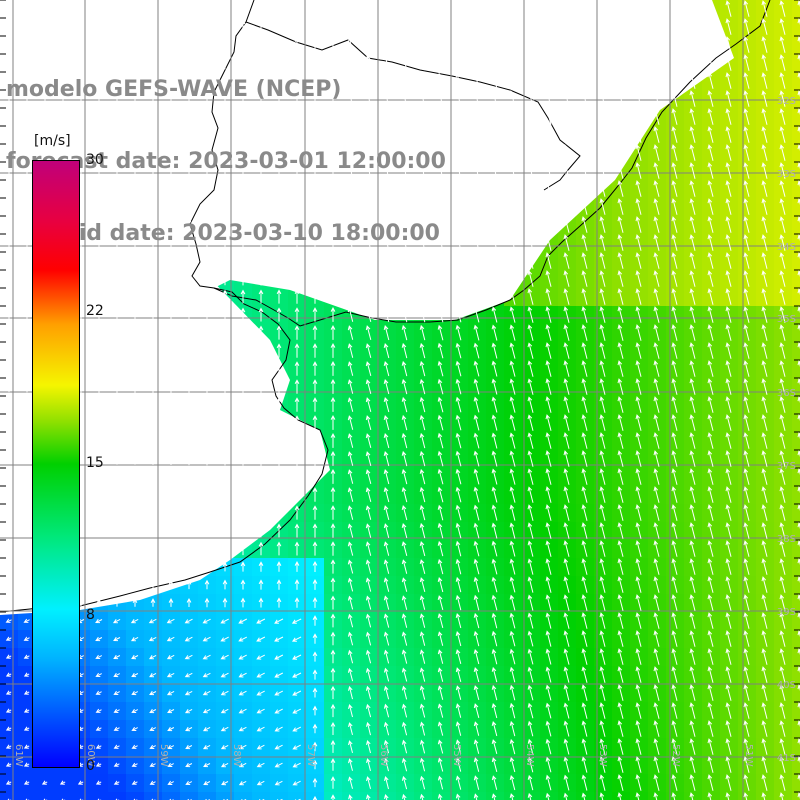  I want to click on longitude-label: 61W, so click(18, 755).